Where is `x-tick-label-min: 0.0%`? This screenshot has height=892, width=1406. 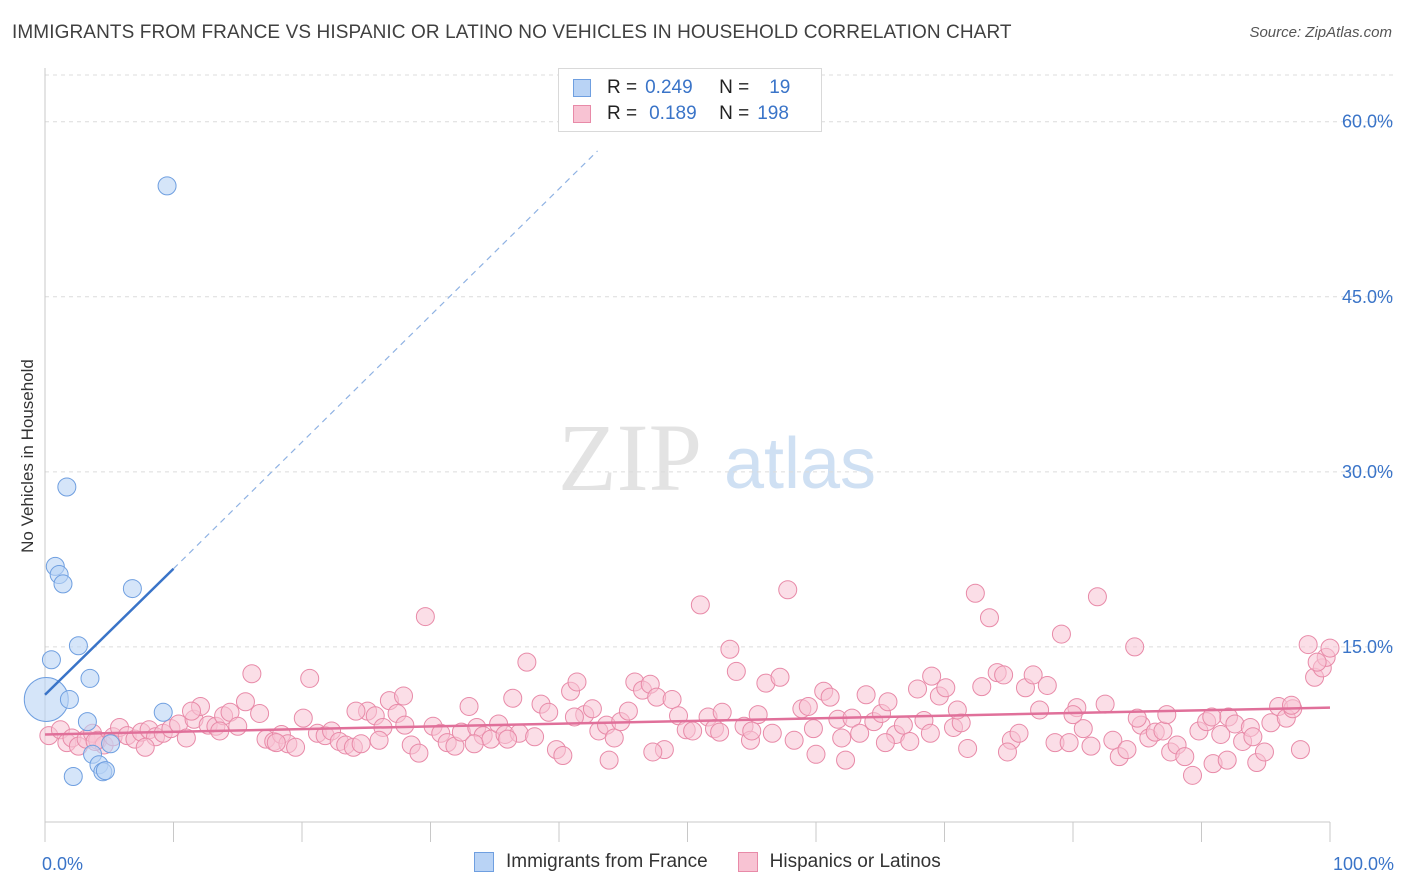
x-tick-label-min: 0.0% is located at coordinates (62, 864).